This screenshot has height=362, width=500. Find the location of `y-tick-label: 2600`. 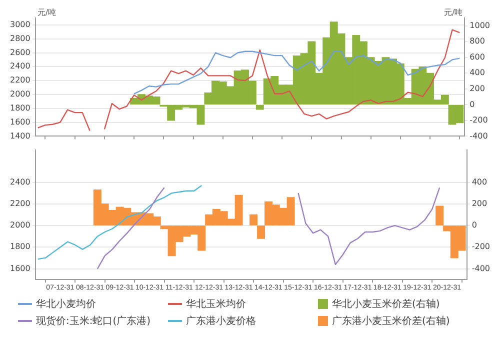

y-tick-label: 2600 is located at coordinates (20, 52).